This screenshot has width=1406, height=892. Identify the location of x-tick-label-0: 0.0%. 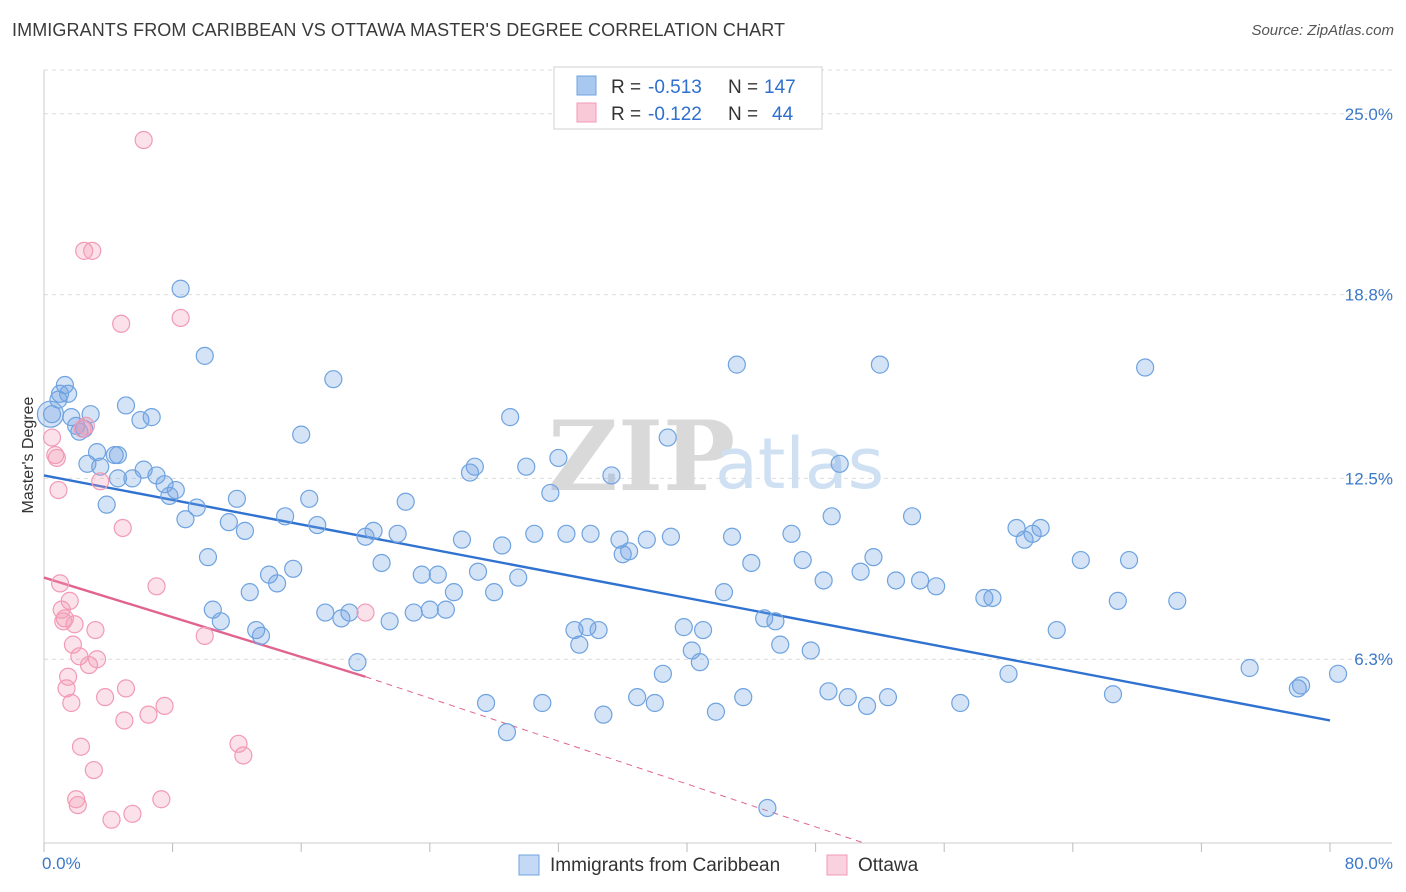
(61, 863).